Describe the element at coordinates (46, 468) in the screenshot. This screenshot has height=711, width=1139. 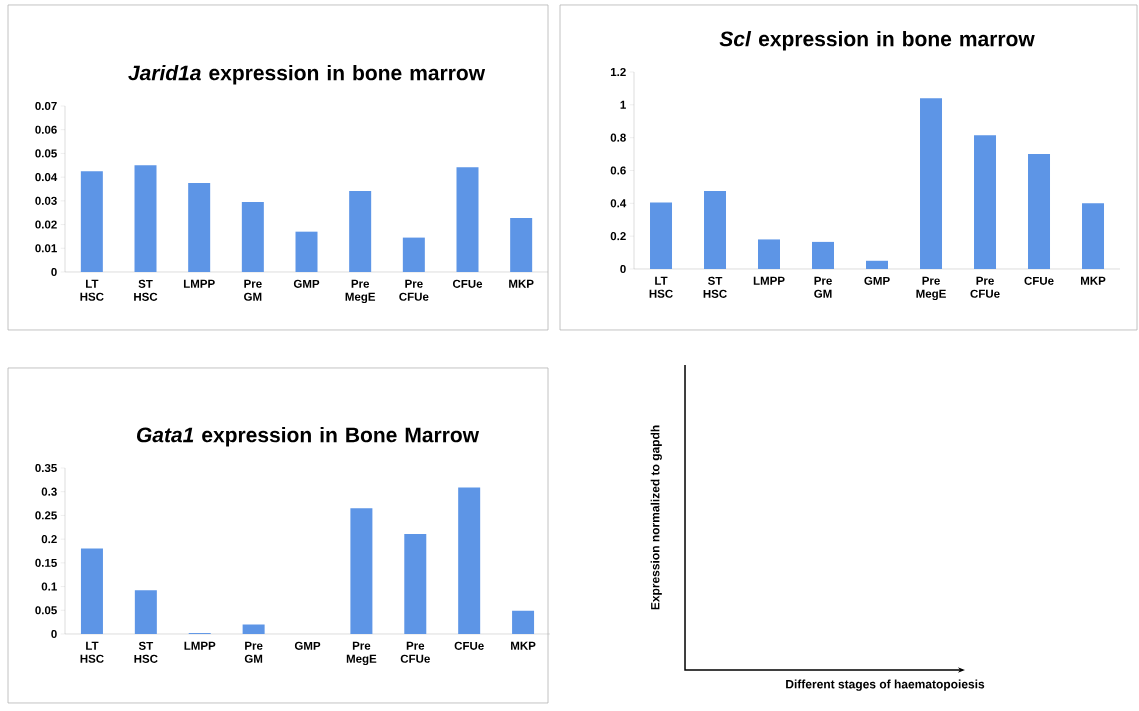
I see `y-tick-label: 0.35` at that location.